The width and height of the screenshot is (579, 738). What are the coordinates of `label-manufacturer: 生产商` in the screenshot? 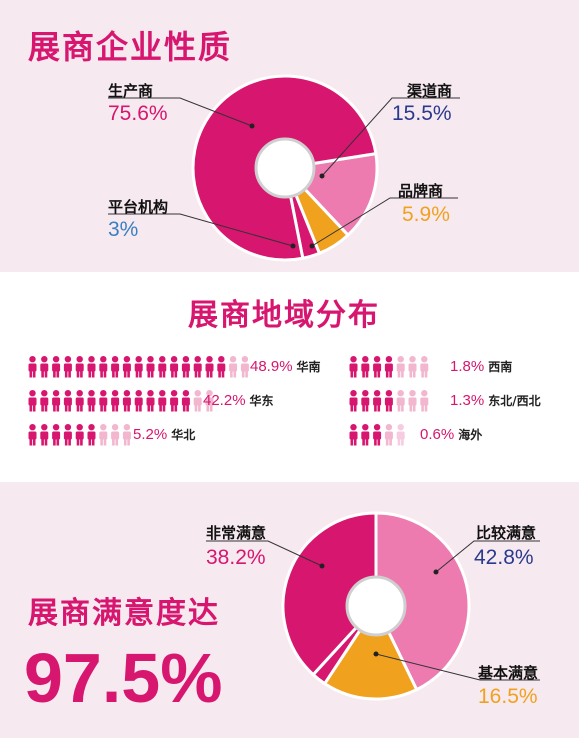 It's located at (131, 91).